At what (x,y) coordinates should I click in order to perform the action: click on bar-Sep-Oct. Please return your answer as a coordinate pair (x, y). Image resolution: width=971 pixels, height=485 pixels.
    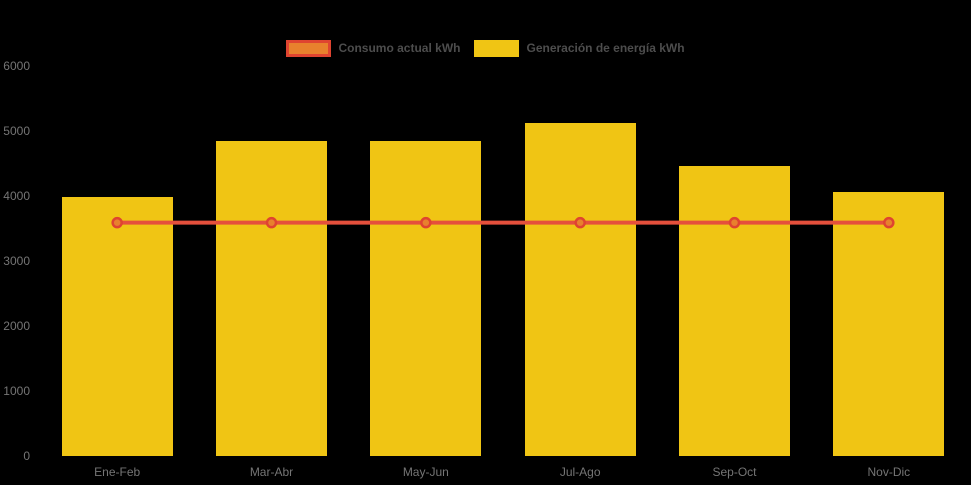
    Looking at the image, I should click on (734, 311).